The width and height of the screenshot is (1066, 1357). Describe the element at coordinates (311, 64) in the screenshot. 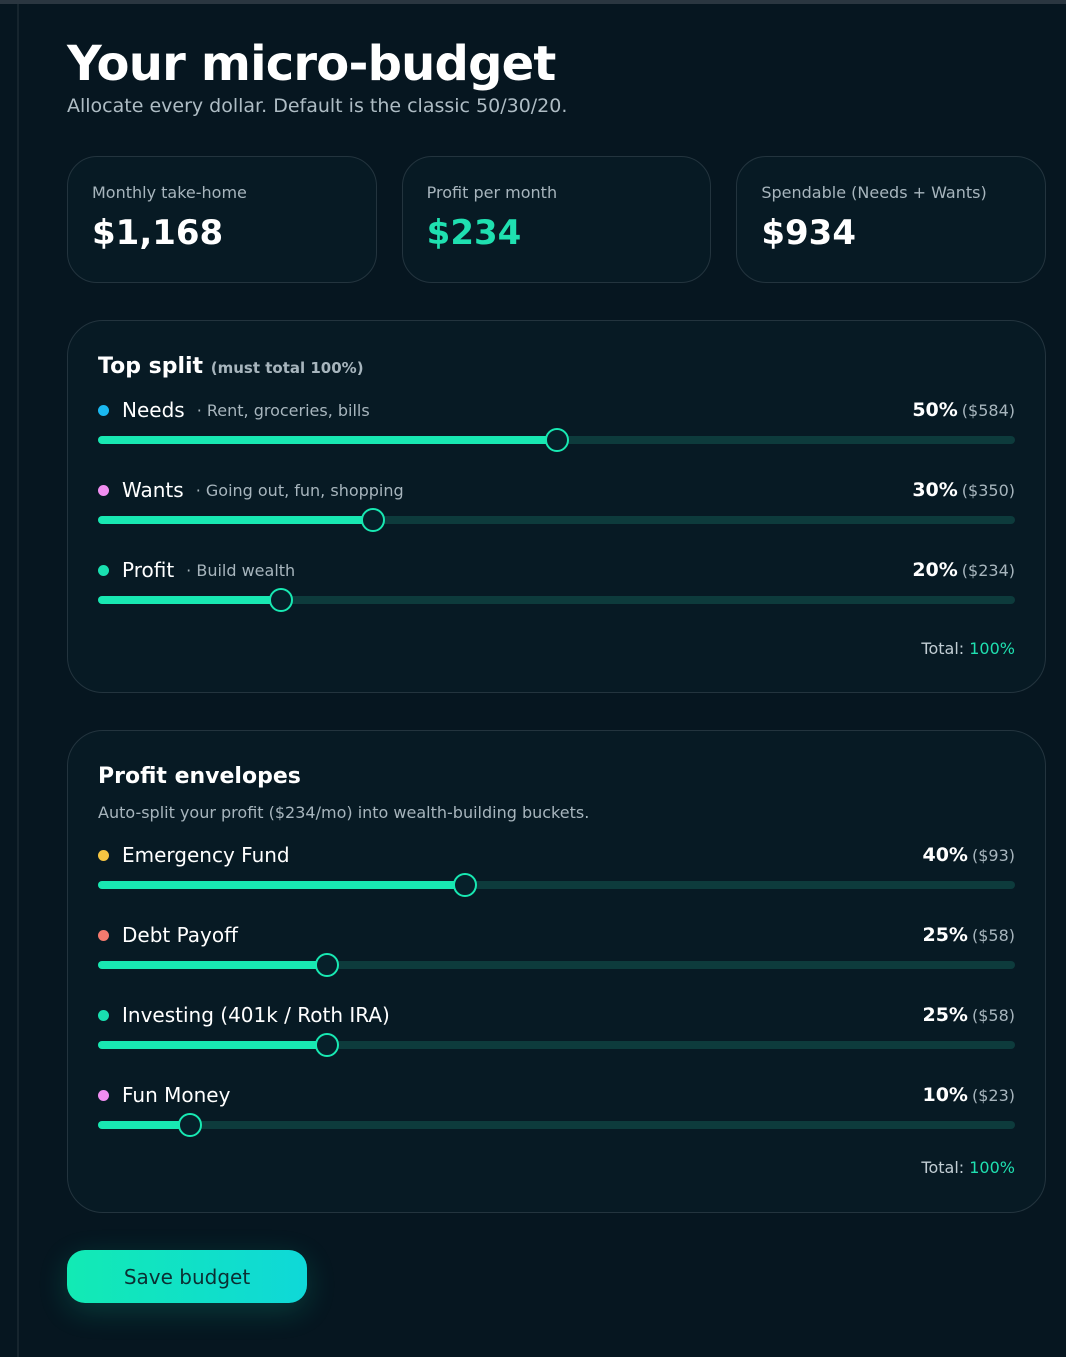

I see `page-title: Your micro-budget` at that location.